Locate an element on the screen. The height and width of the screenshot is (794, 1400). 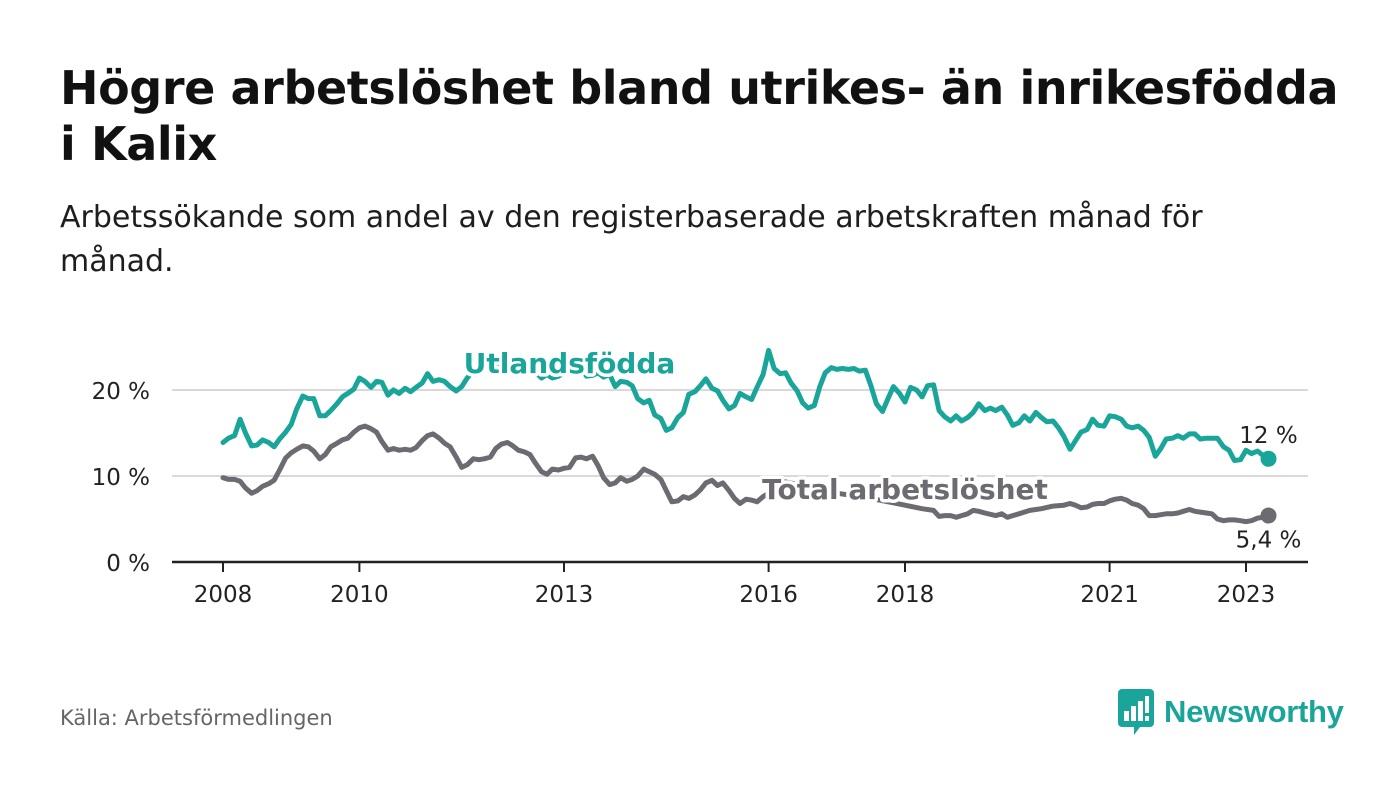
x-tick-label: 2008 is located at coordinates (223, 595).